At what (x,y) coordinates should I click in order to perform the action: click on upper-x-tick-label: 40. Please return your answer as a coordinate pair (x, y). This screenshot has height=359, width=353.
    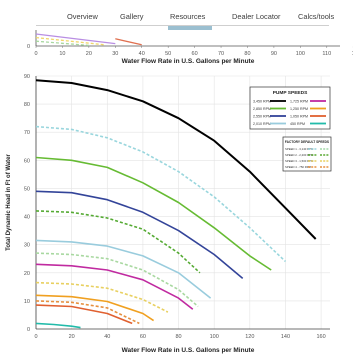
    Looking at the image, I should click on (142, 54).